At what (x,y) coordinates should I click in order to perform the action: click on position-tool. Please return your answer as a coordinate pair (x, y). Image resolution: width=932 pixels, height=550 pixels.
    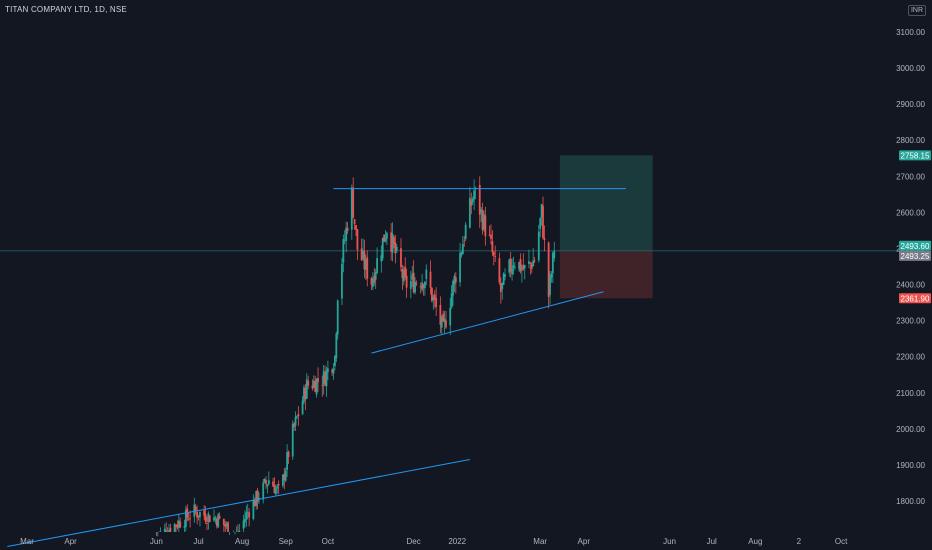
    Looking at the image, I should click on (606, 227).